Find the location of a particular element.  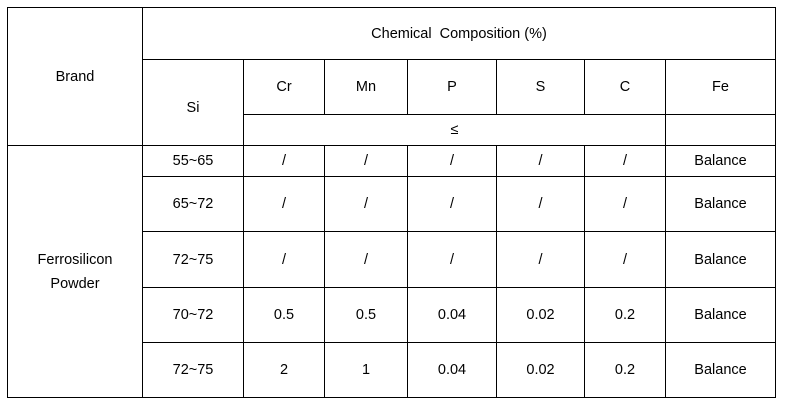

row-1-p: / is located at coordinates (452, 161).